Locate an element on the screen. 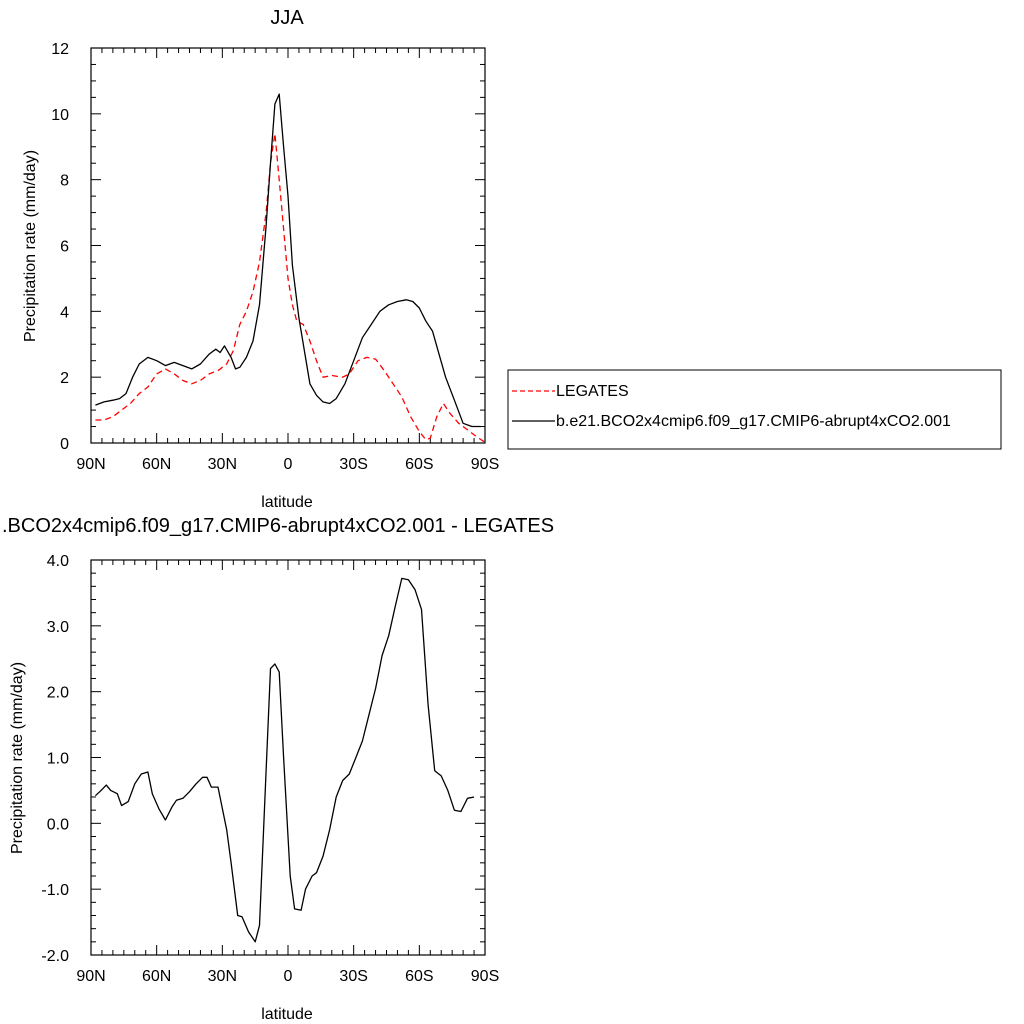 Image resolution: width=1024 pixels, height=1024 pixels. top-series-line-legates is located at coordinates (290, 287).